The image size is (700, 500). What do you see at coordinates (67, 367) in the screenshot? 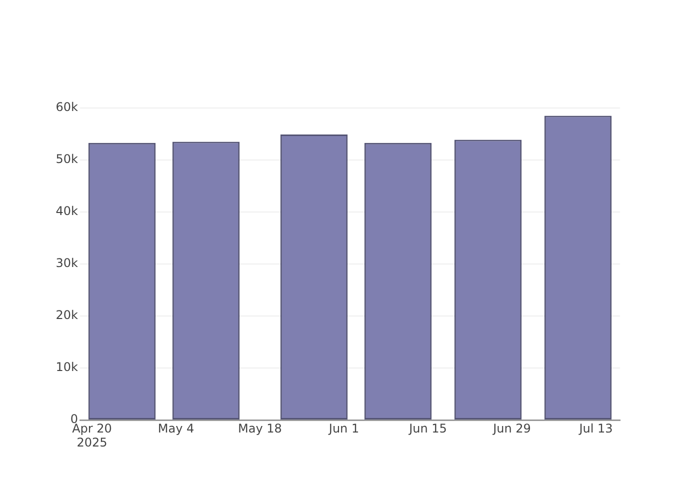
I see `y-tick-label: 10k` at bounding box center [67, 367].